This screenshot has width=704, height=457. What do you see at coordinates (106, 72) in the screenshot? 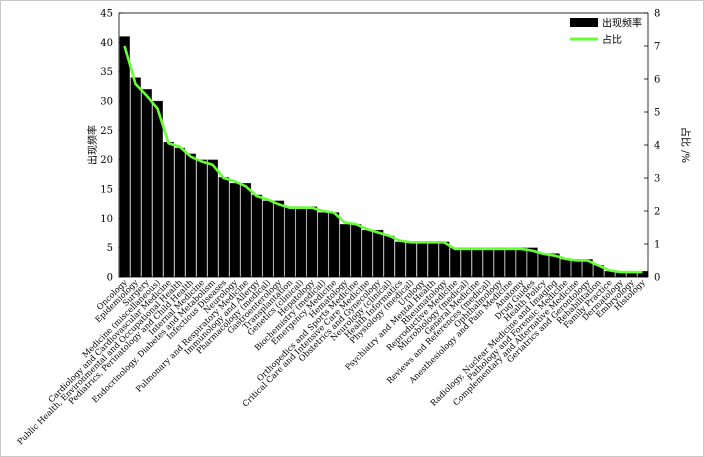
I see `y-tick-label: 35` at bounding box center [106, 72].